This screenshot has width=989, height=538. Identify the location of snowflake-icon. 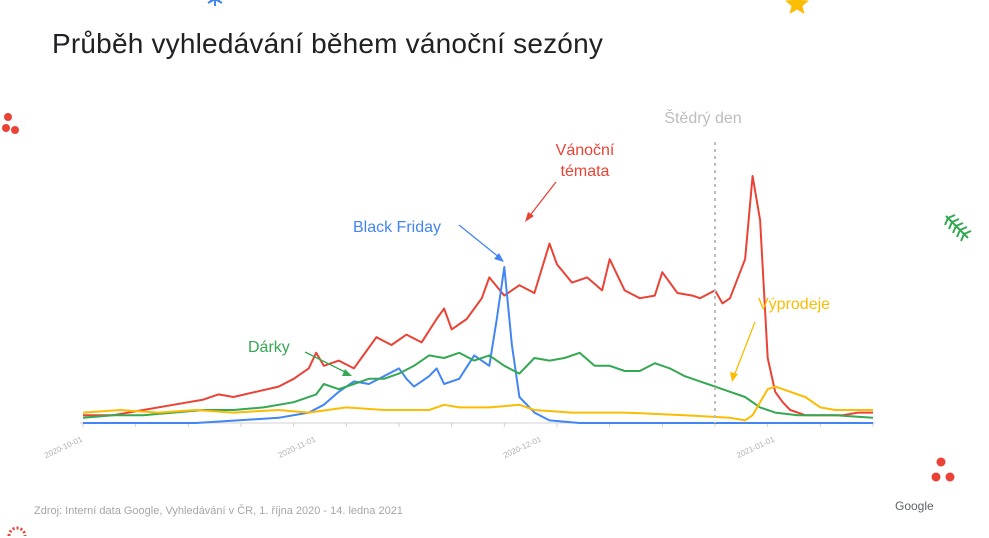
(215, 3).